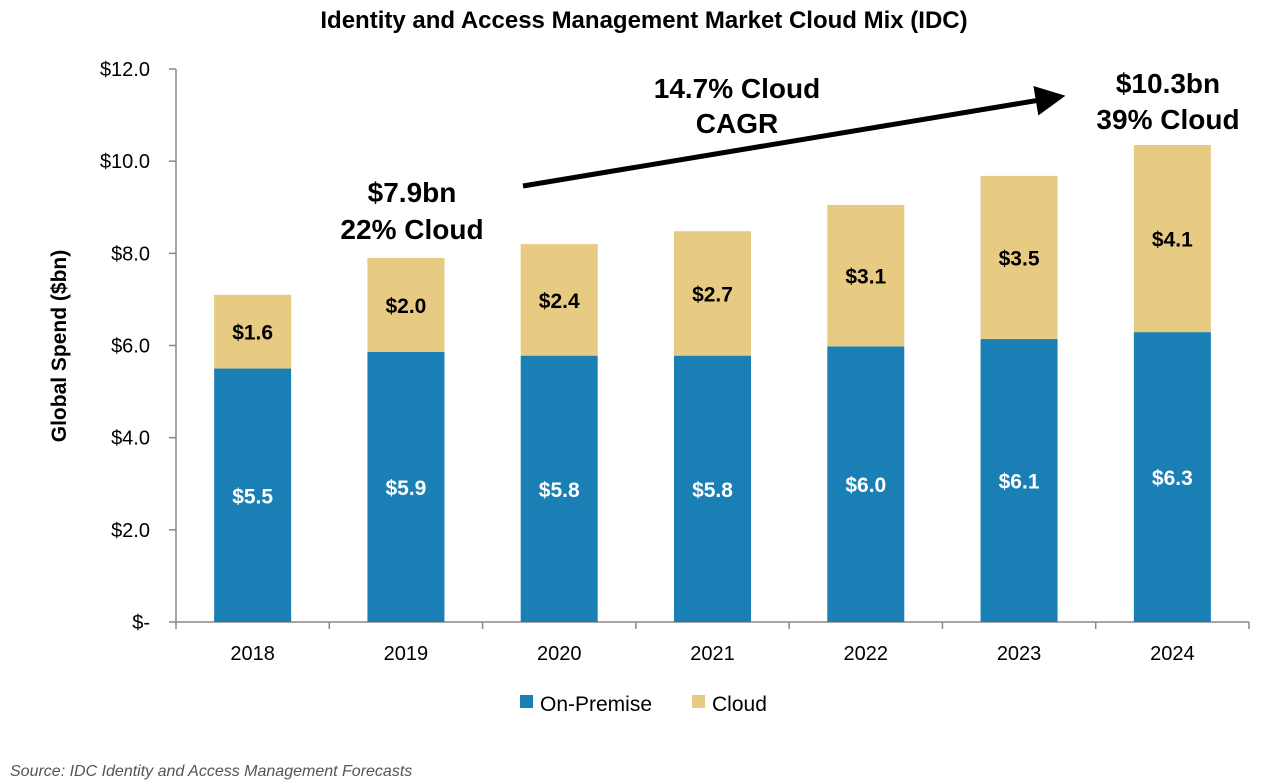  I want to click on legend-swatch-on-premise, so click(526, 701).